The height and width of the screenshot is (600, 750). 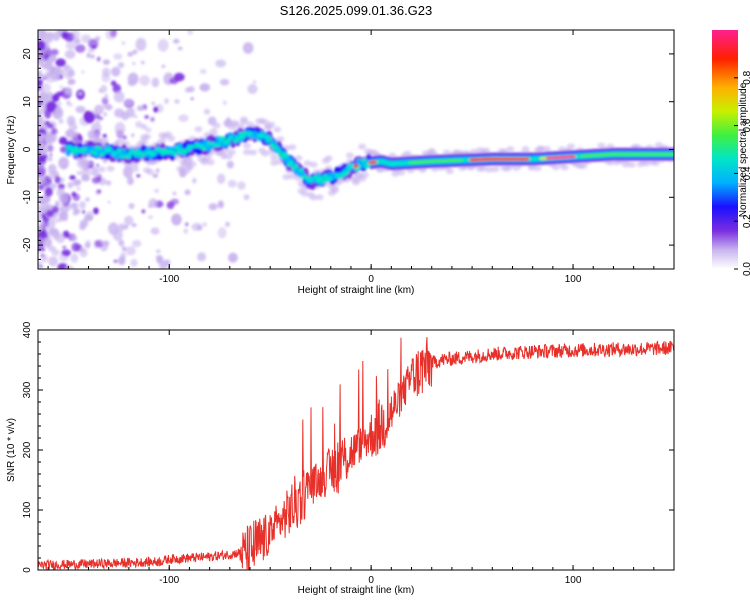 What do you see at coordinates (27, 570) in the screenshot?
I see `snr-ytick-label: 0` at bounding box center [27, 570].